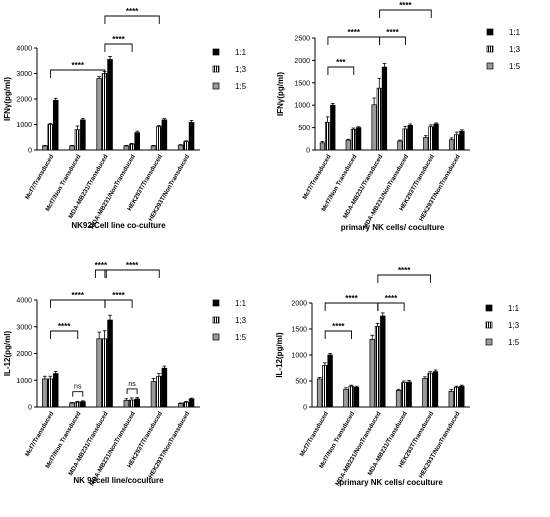 This screenshot has height=517, width=550. I want to click on ns-bracket, so click(132, 391).